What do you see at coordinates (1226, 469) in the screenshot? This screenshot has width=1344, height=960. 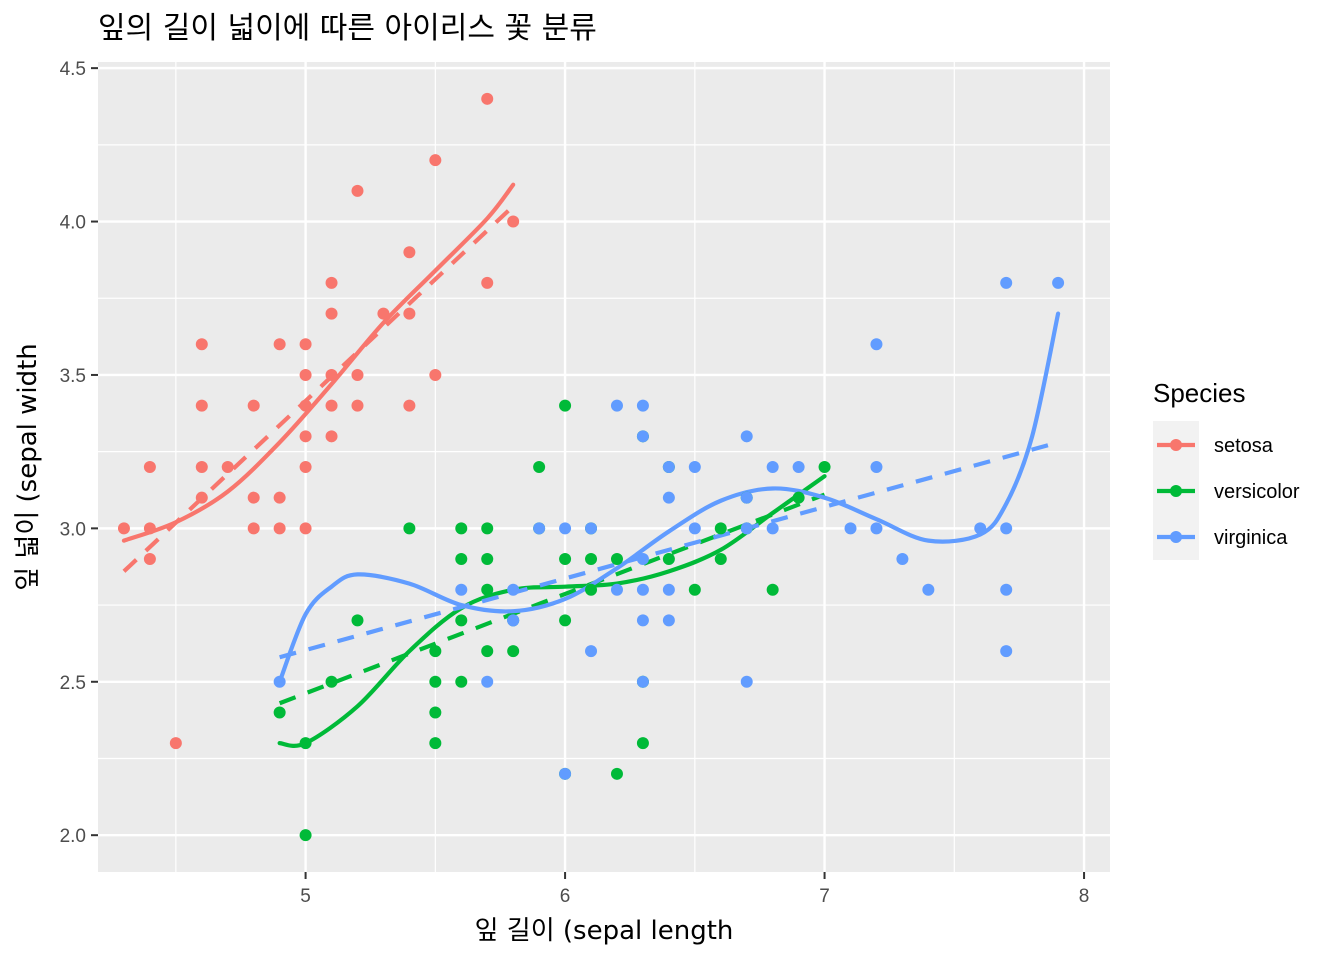 I see `legend: Species setosa versicolor virginica` at bounding box center [1226, 469].